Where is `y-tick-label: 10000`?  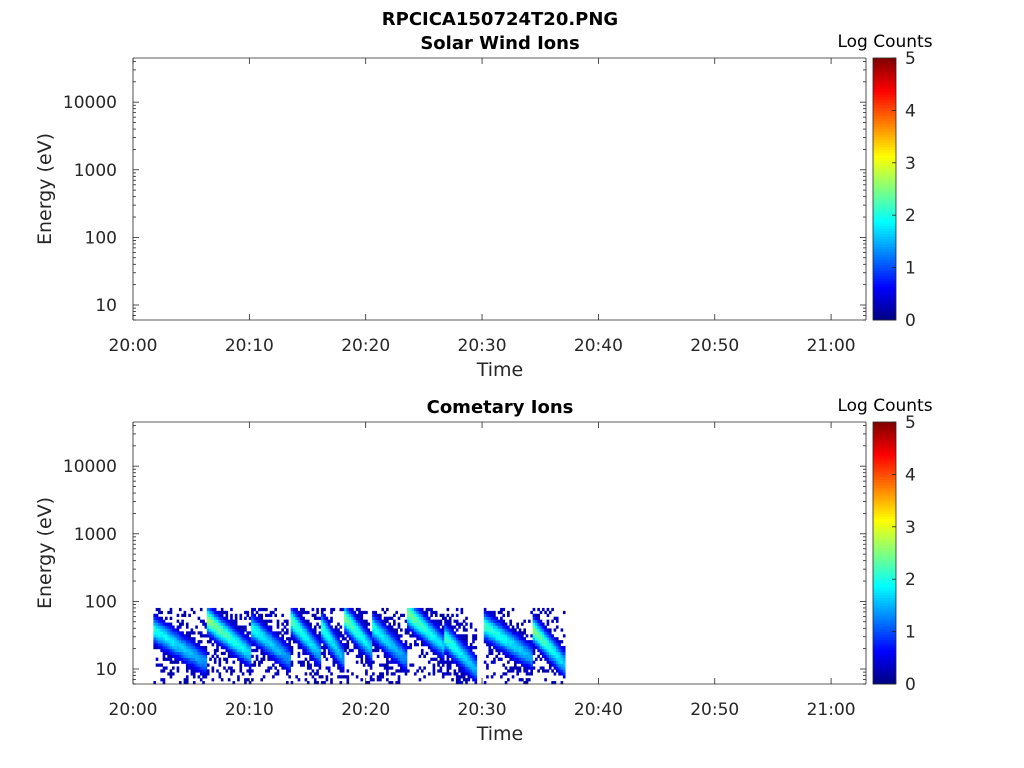 y-tick-label: 10000 is located at coordinates (90, 103).